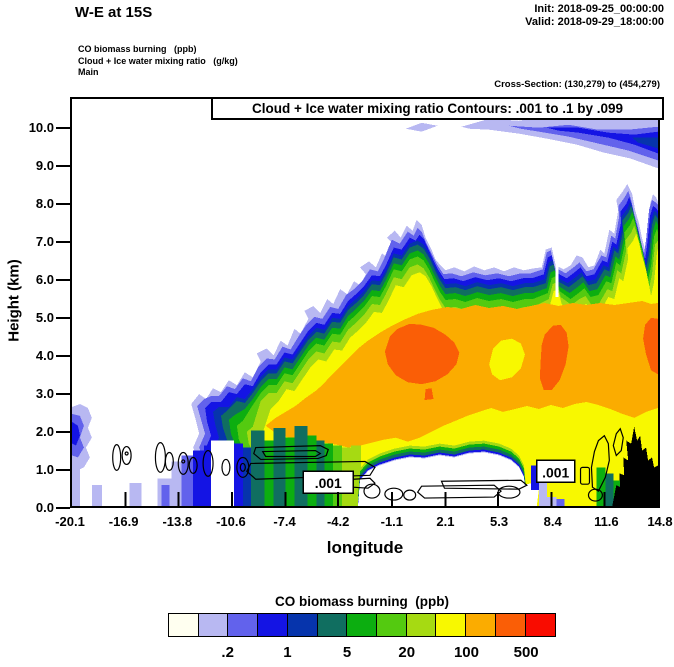 The image size is (674, 667). What do you see at coordinates (44, 203) in the screenshot?
I see `y-tick-label: 8.0` at bounding box center [44, 203].